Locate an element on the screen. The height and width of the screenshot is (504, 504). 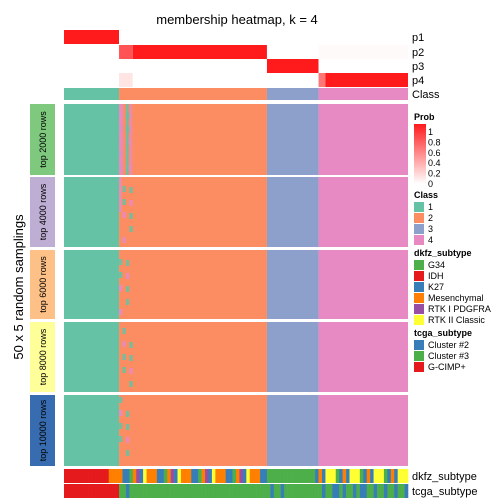
legend-1-label-0: 1 is located at coordinates (430, 207).